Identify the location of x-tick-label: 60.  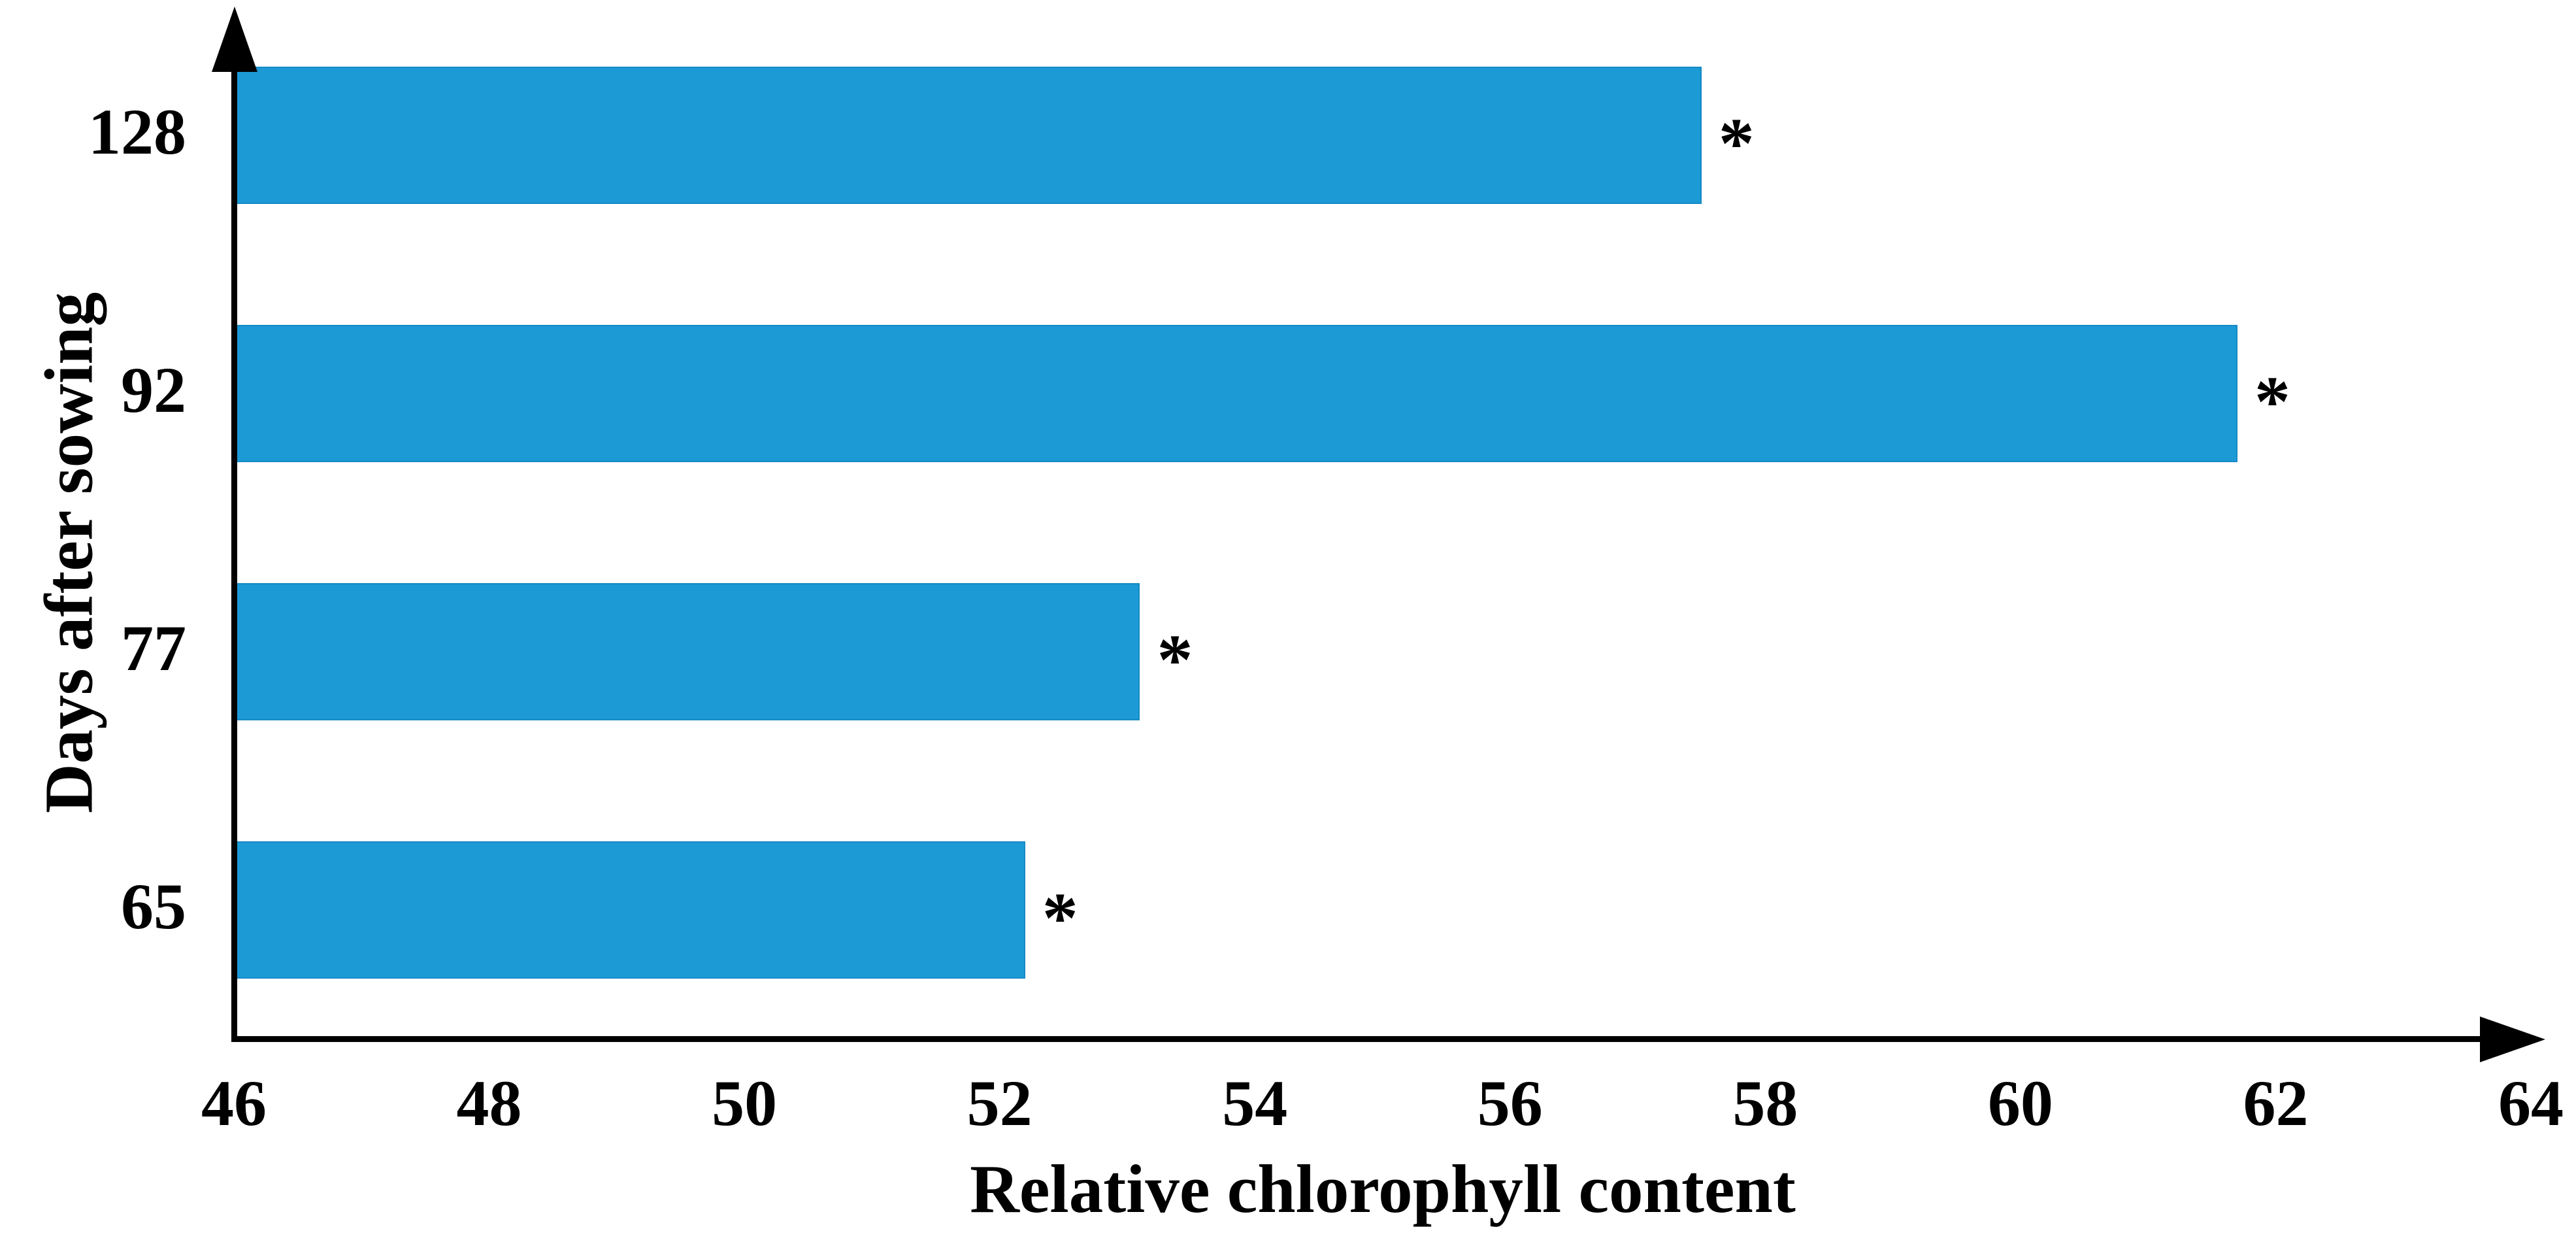
(2020, 1103).